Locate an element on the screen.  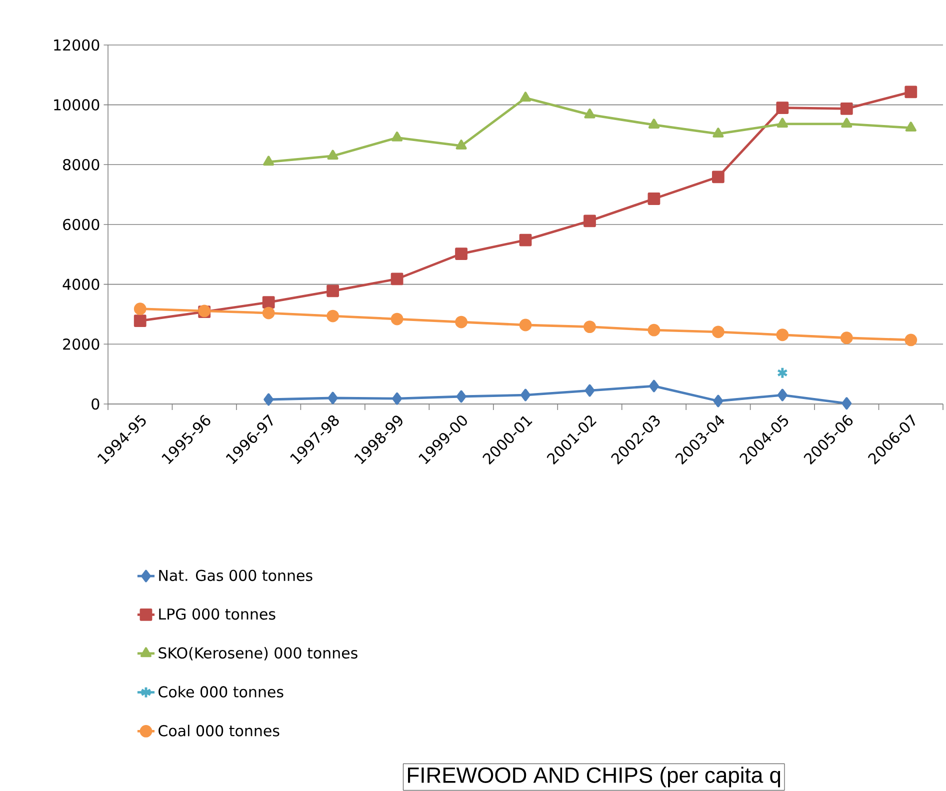
legend-label: Nat. Gas 000 tonnes is located at coordinates (235, 576).